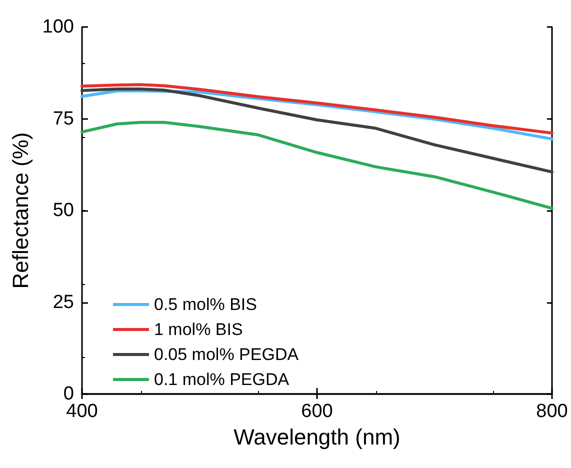 The height and width of the screenshot is (468, 571). What do you see at coordinates (227, 354) in the screenshot?
I see `legend-label: 0.05 mol% PEGDA` at bounding box center [227, 354].